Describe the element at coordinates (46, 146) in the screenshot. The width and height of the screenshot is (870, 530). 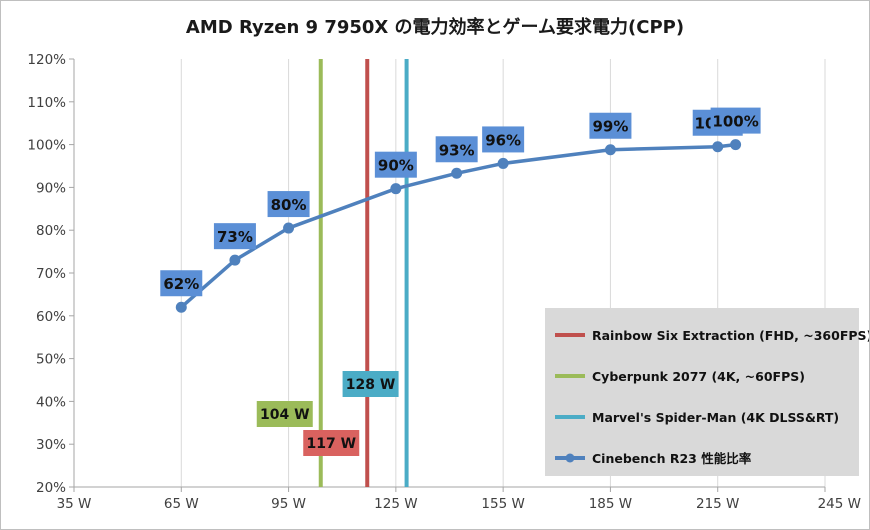
I see `y-tick-label: 100%` at that location.